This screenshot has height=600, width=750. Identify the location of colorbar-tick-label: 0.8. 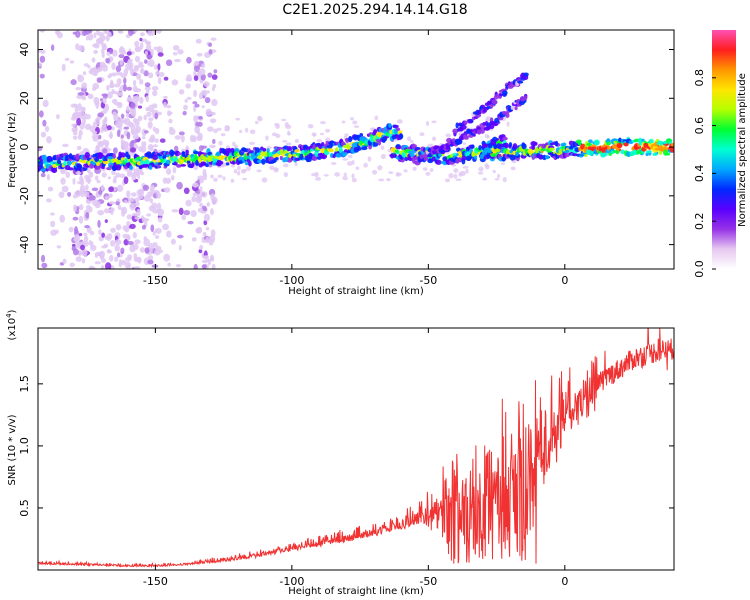
(699, 78).